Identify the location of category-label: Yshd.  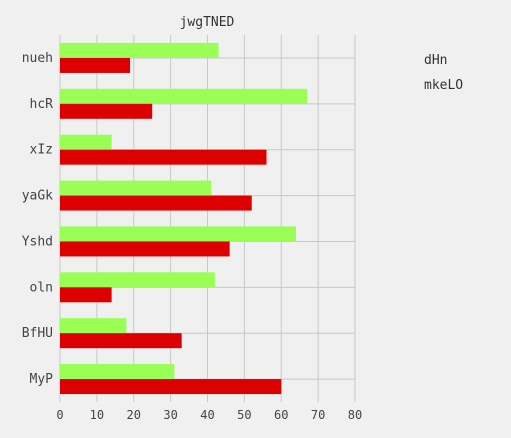
(37, 241).